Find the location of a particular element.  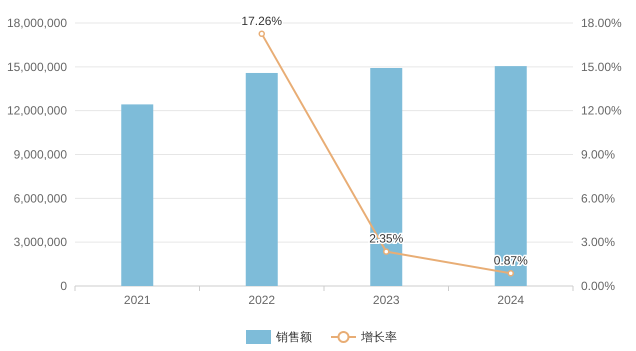

y2-tick-label: 6.00% is located at coordinates (598, 198).